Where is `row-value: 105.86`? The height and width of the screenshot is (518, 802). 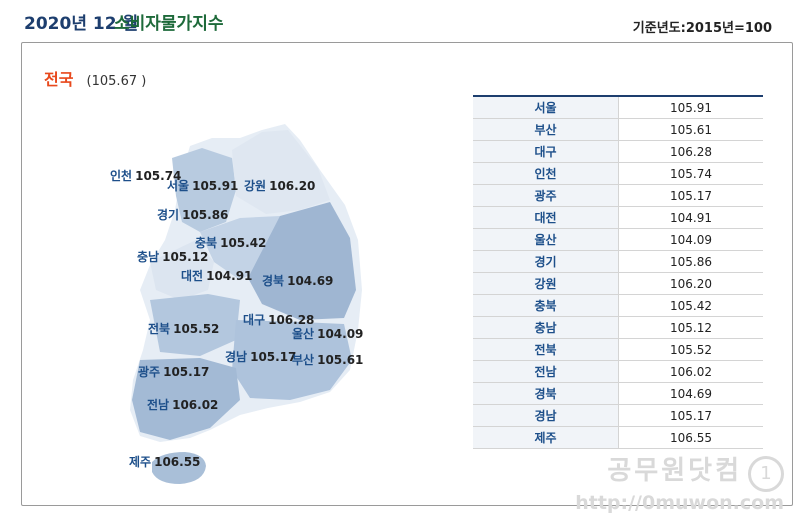
row-value: 105.86 is located at coordinates (690, 261).